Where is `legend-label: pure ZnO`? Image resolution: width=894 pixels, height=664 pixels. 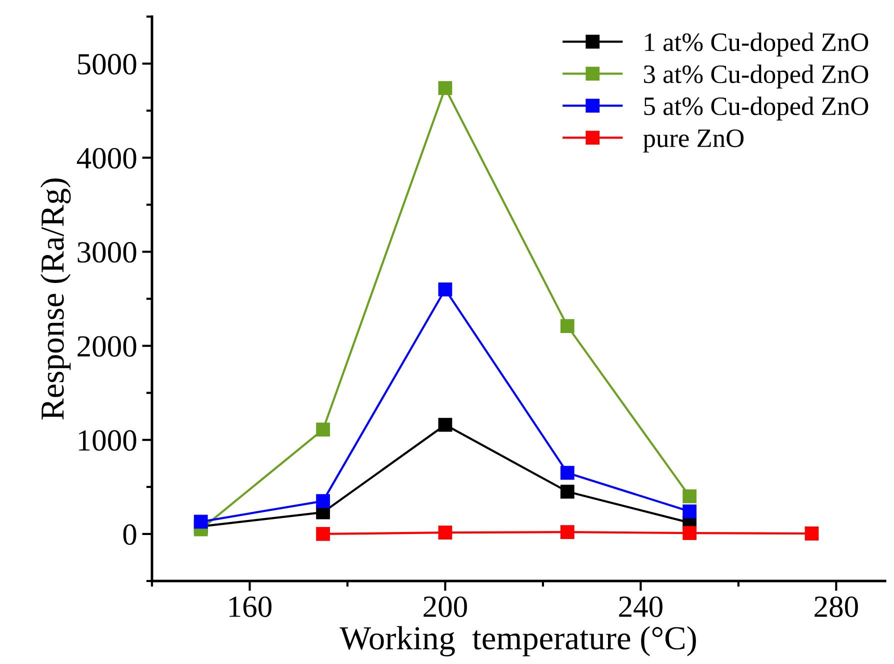
legend-label: pure ZnO is located at coordinates (693, 141).